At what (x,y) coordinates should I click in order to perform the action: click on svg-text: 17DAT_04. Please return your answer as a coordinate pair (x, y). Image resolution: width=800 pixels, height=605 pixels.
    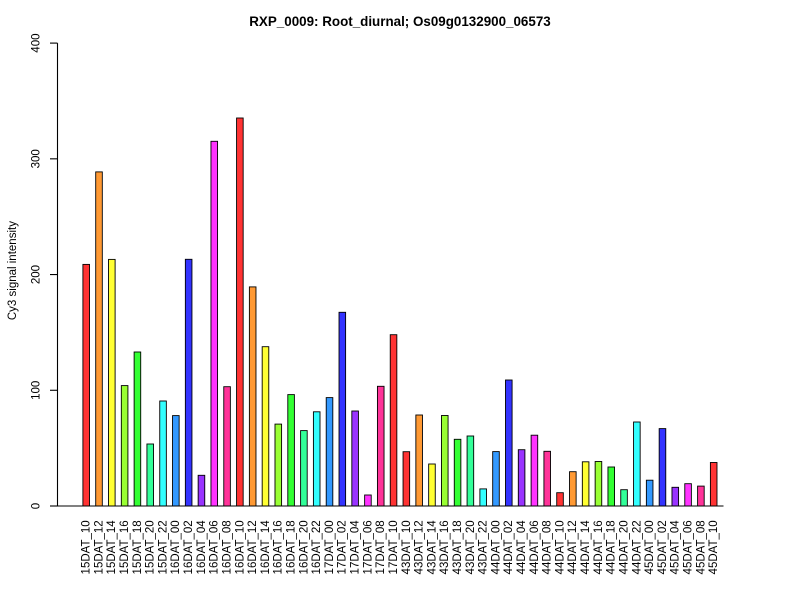
    Looking at the image, I should click on (356, 547).